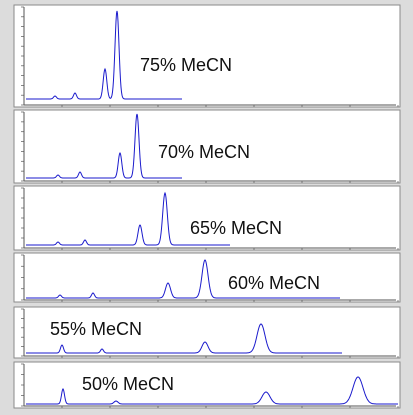 This screenshot has width=413, height=415. What do you see at coordinates (186, 65) in the screenshot?
I see `panel-label: 75% MeCN` at bounding box center [186, 65].